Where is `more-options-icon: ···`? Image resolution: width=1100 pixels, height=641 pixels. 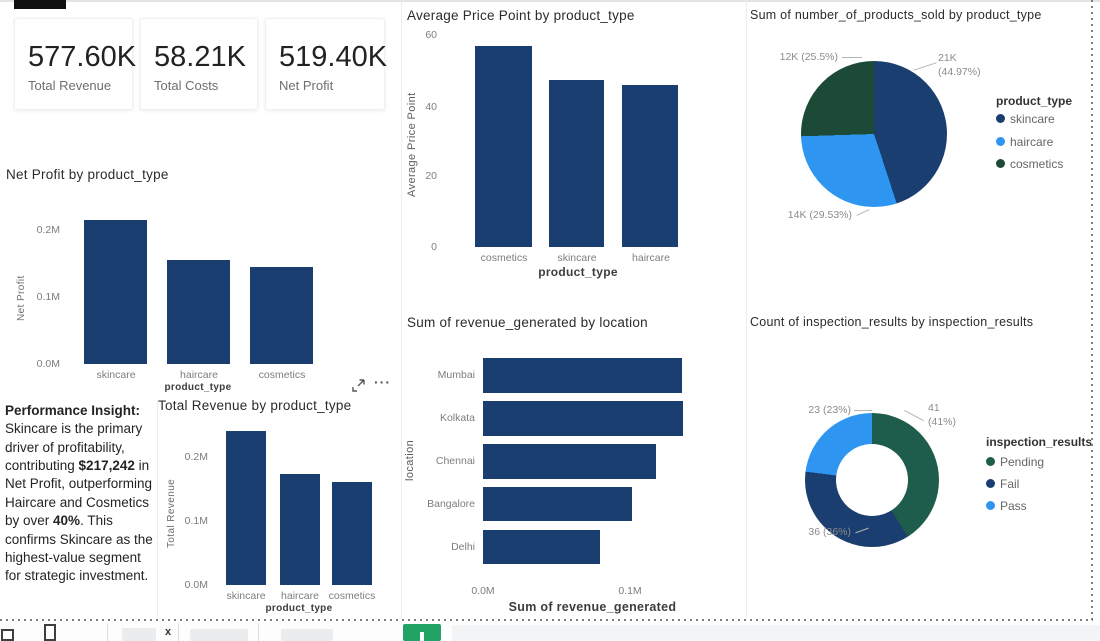
more-options-icon: ··· is located at coordinates (382, 382).